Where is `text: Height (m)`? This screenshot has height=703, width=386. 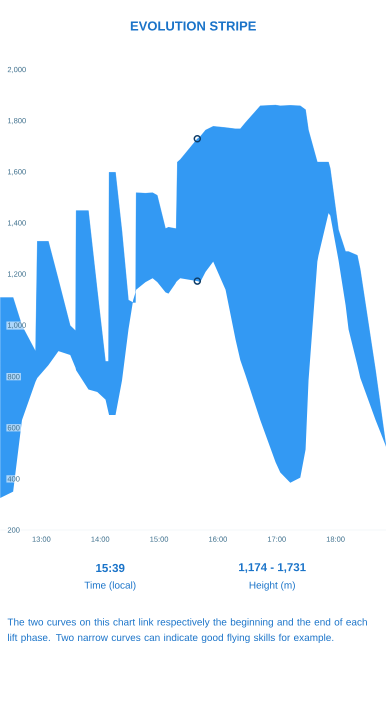
text: Height (m) is located at coordinates (272, 586).